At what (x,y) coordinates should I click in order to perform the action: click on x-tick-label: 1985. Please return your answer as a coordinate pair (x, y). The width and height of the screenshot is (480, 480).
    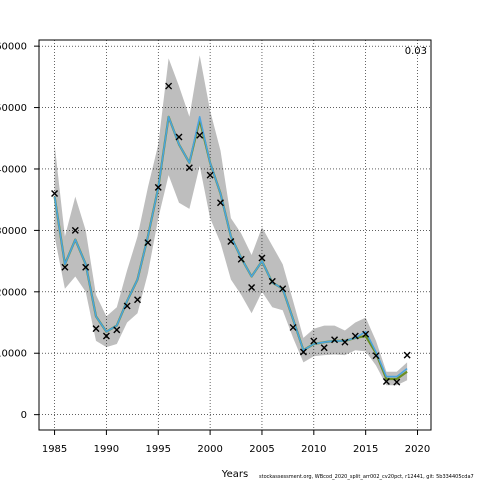
    Looking at the image, I should click on (54, 449).